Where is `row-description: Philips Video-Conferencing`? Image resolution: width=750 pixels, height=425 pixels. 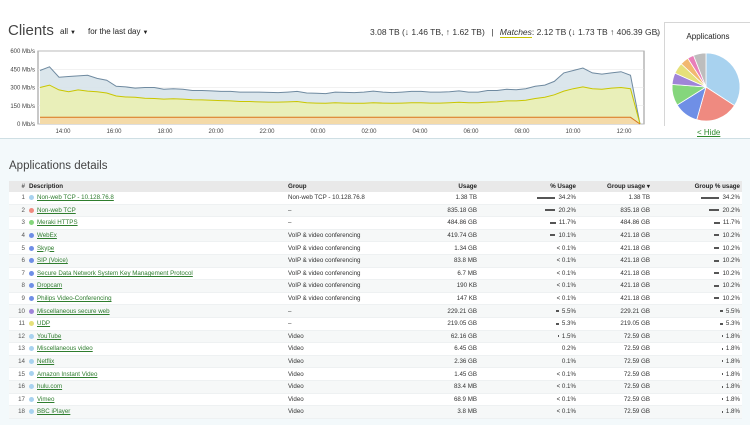
row-description: Philips Video-Conferencing is located at coordinates (156, 299).